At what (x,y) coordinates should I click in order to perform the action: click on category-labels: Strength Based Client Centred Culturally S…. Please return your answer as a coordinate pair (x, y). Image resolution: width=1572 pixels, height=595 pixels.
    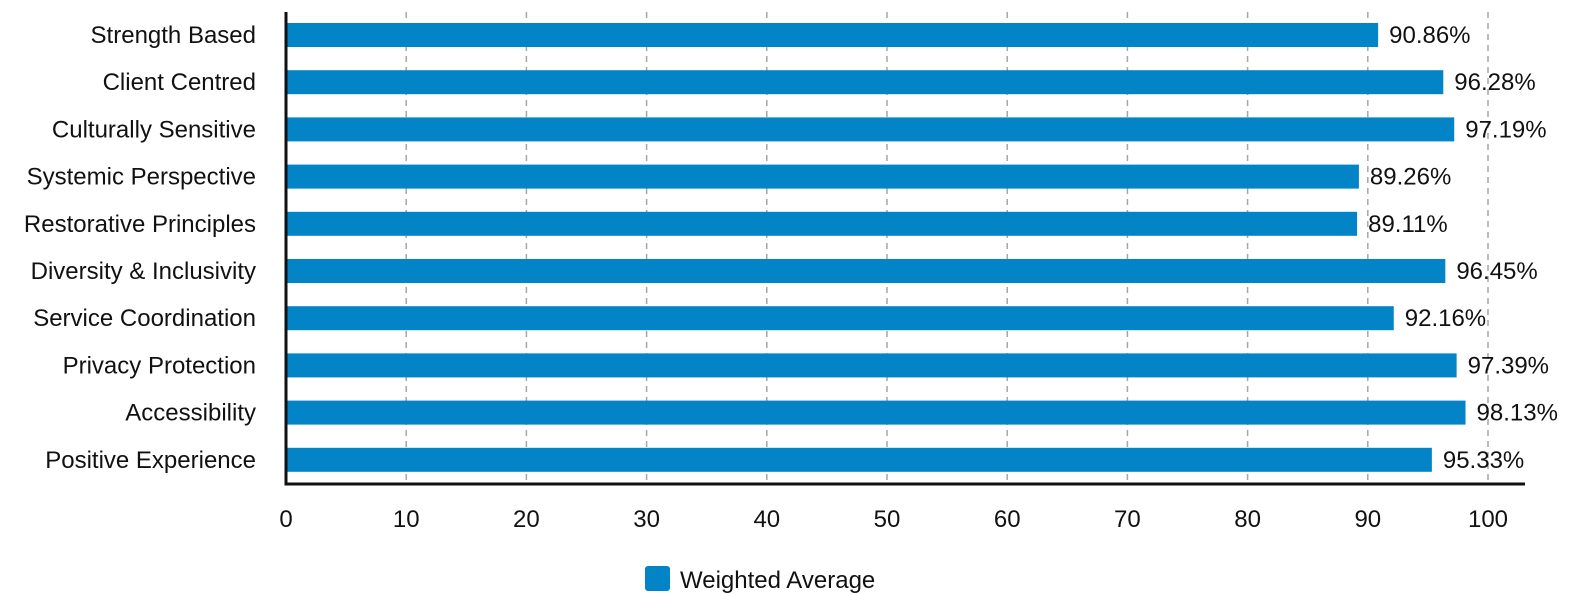
    Looking at the image, I should click on (140, 248).